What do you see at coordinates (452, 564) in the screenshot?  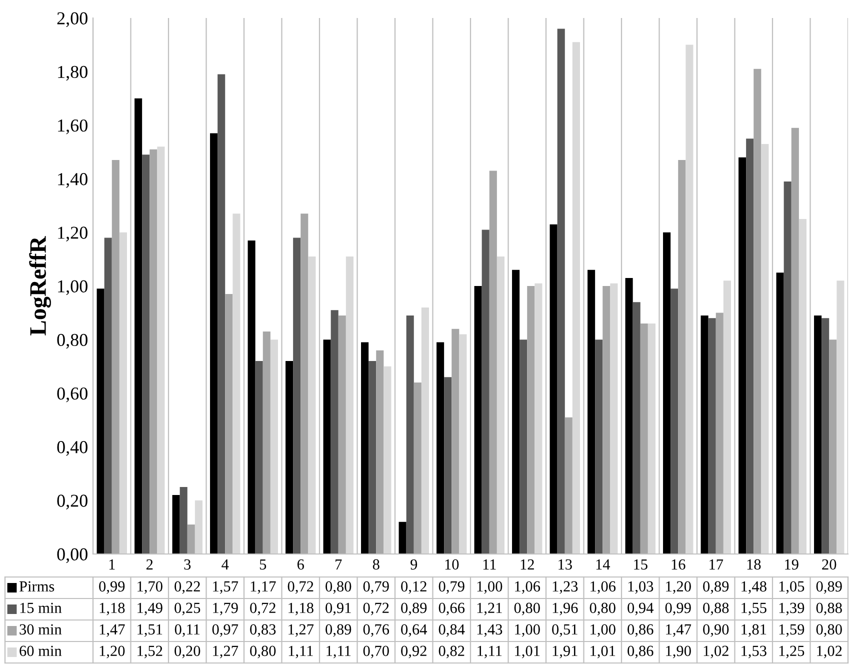 I see `x-tick-label: 10` at bounding box center [452, 564].